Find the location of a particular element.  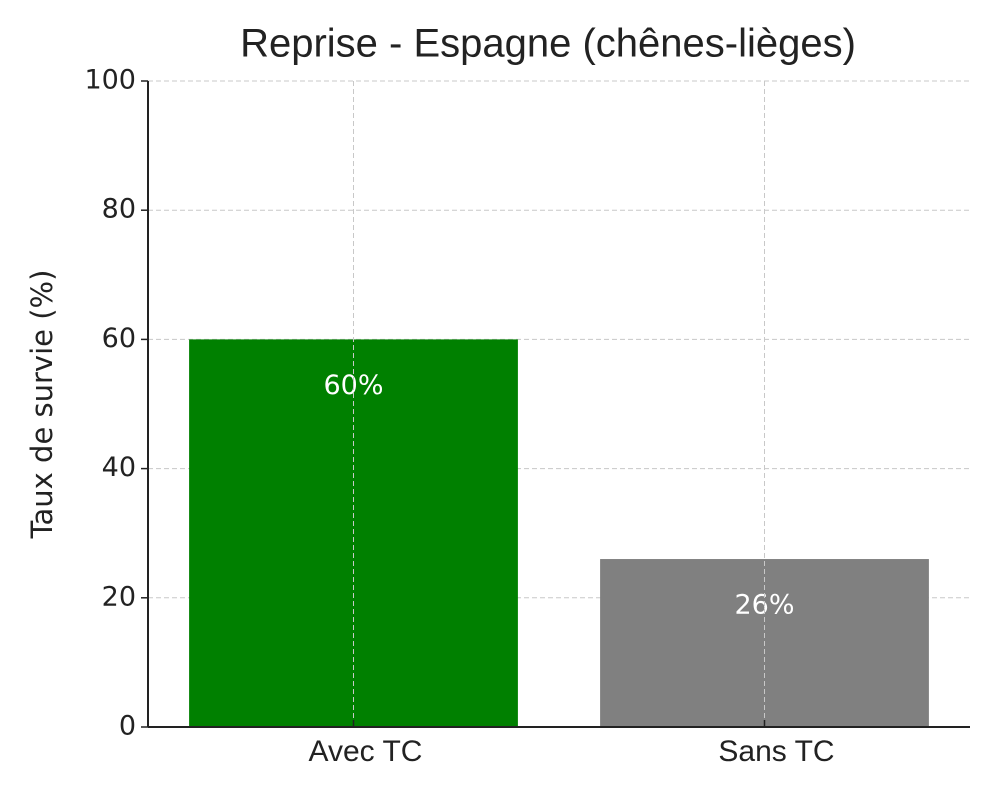

y-tick-label: 0 is located at coordinates (127, 726).